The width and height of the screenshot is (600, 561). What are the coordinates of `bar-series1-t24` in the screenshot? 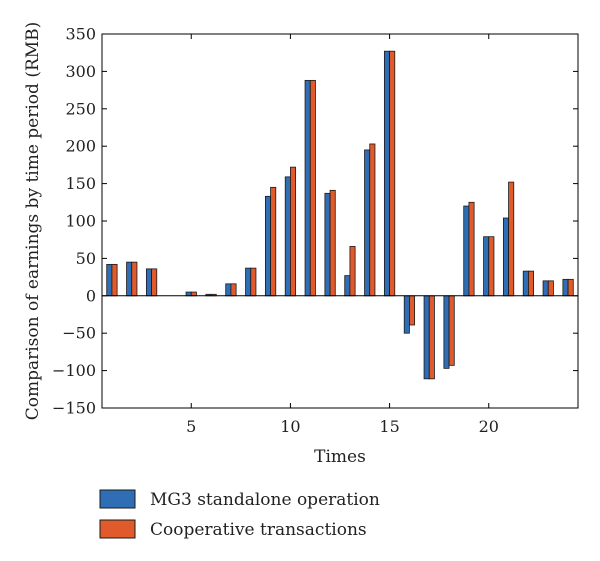 It's located at (565, 287).